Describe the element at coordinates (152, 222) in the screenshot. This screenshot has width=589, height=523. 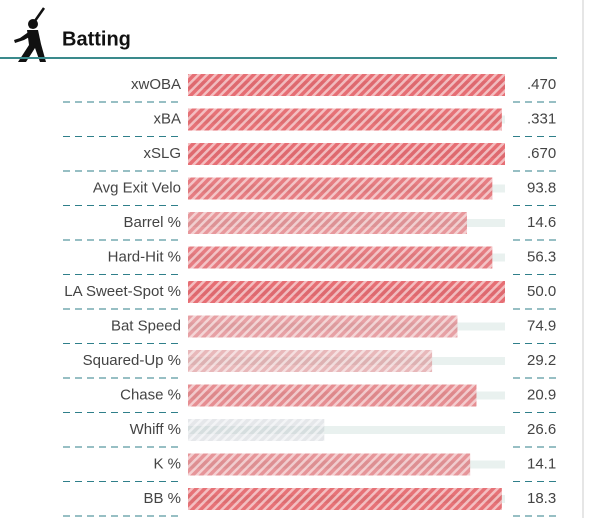
I see `metric-label: Barrel %` at that location.